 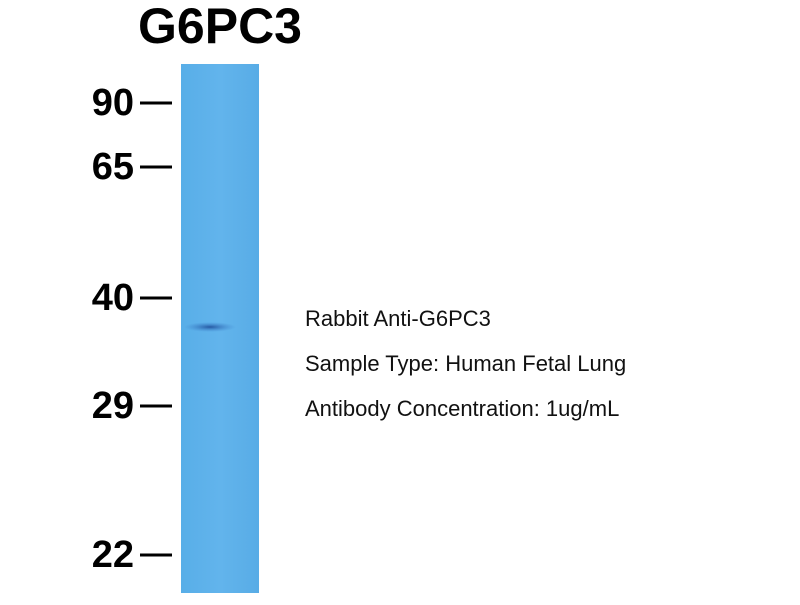 I want to click on marker-label: 90, so click(x=113, y=103).